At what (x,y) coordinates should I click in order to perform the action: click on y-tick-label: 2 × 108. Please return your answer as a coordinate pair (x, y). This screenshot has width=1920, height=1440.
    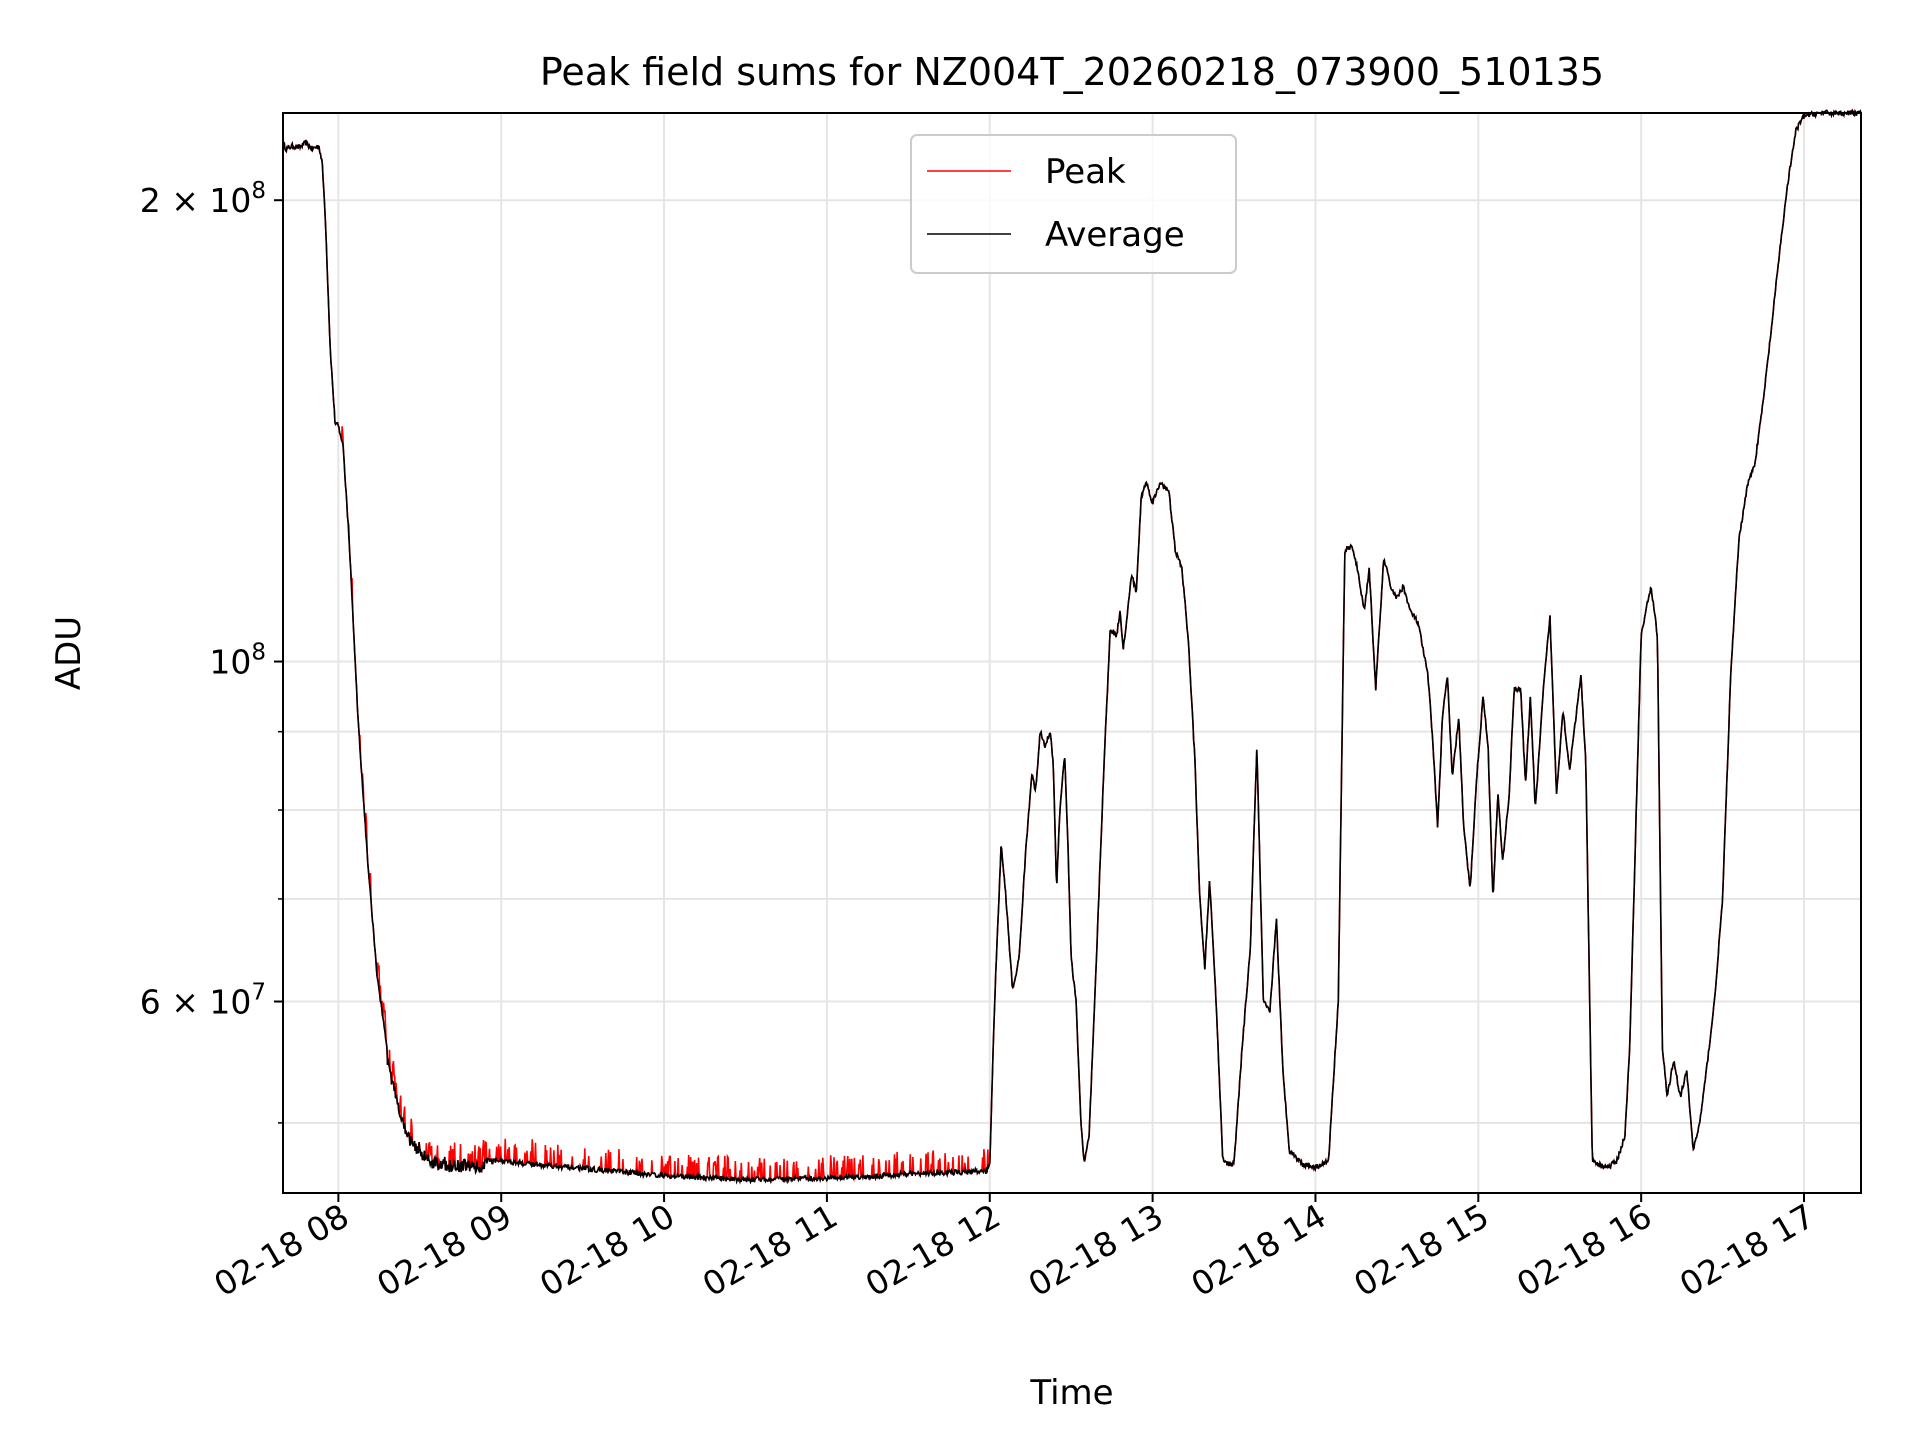
    Looking at the image, I should click on (203, 199).